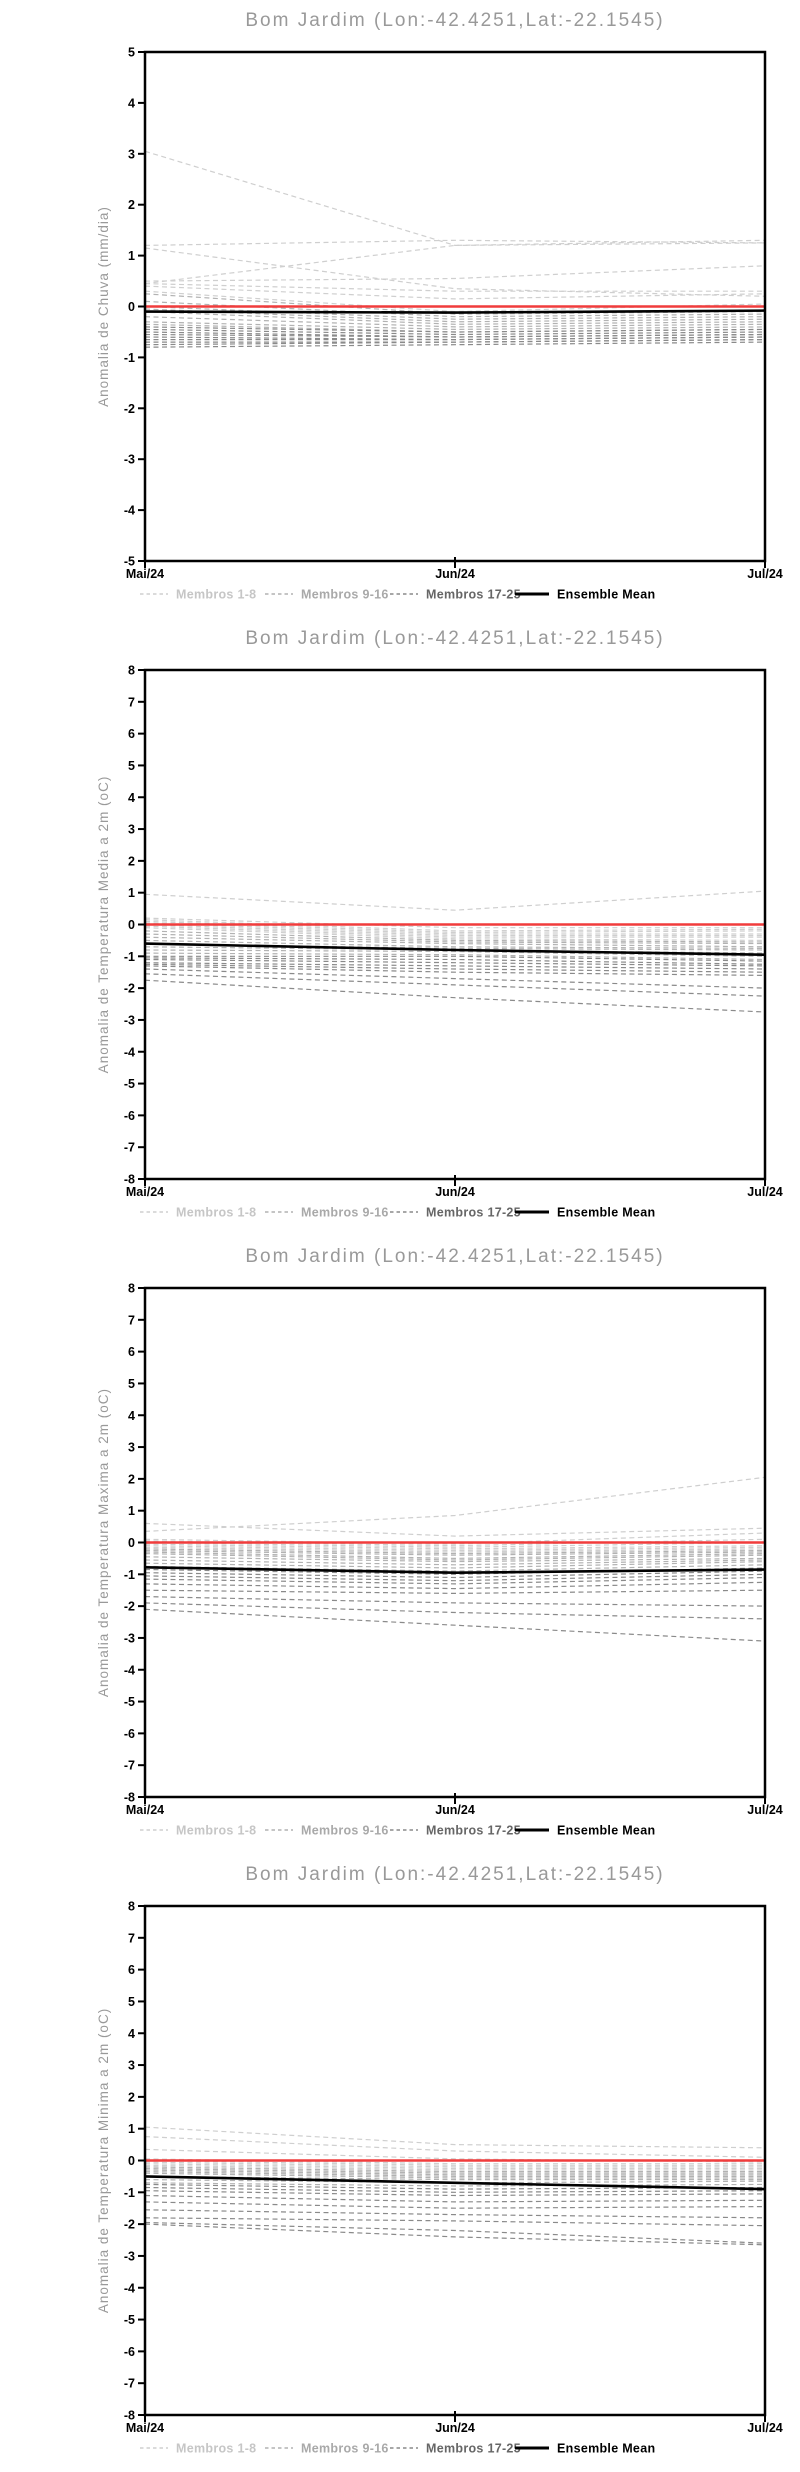 This screenshot has height=2472, width=800. I want to click on legend-item: Membros 17-25, so click(455, 2449).